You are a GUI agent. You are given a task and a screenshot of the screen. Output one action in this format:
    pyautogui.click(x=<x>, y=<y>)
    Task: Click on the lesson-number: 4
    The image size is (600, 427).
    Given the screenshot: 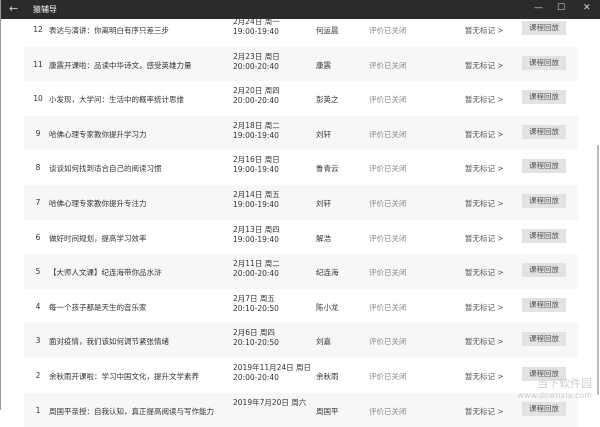 What is the action you would take?
    pyautogui.click(x=38, y=306)
    